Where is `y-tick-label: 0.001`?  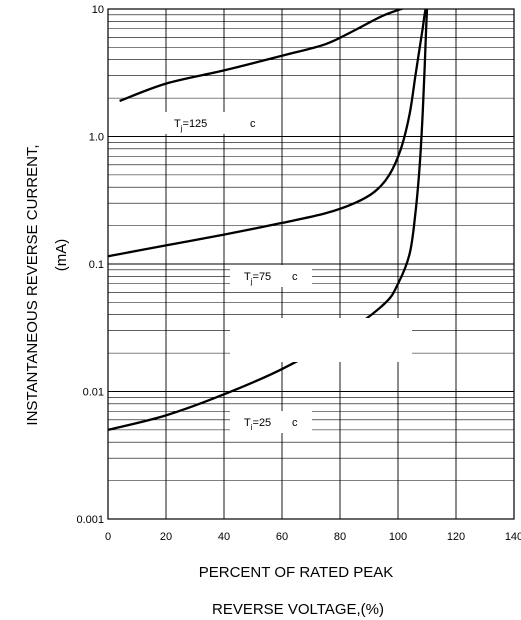 y-tick-label: 0.001 is located at coordinates (90, 520).